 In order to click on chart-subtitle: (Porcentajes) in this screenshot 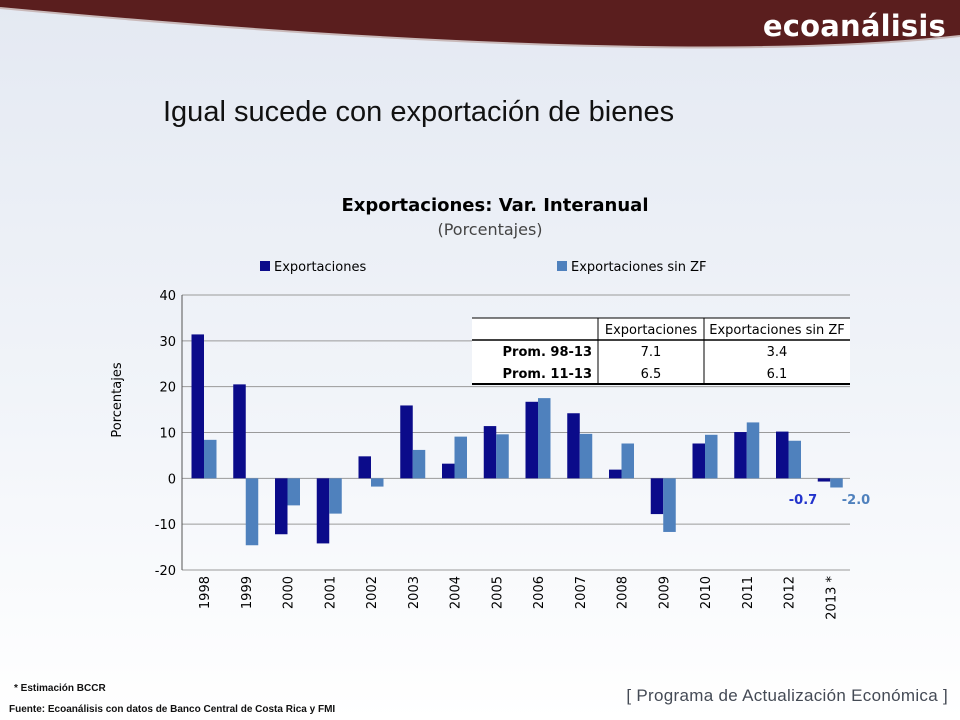, I will do `click(489, 229)`.